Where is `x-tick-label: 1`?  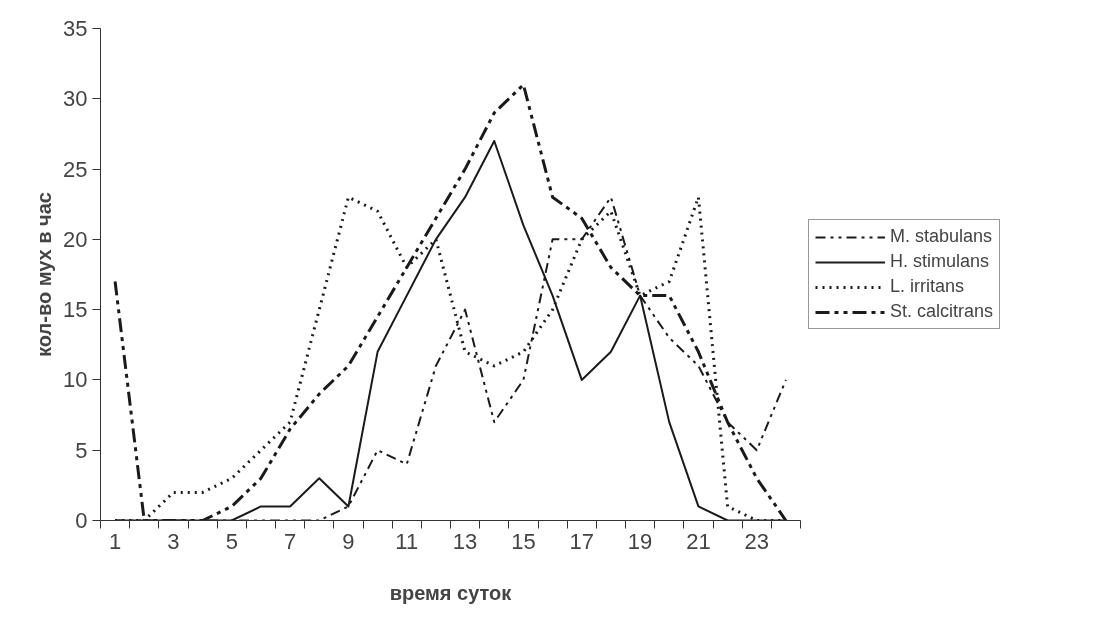
x-tick-label: 1 is located at coordinates (115, 541).